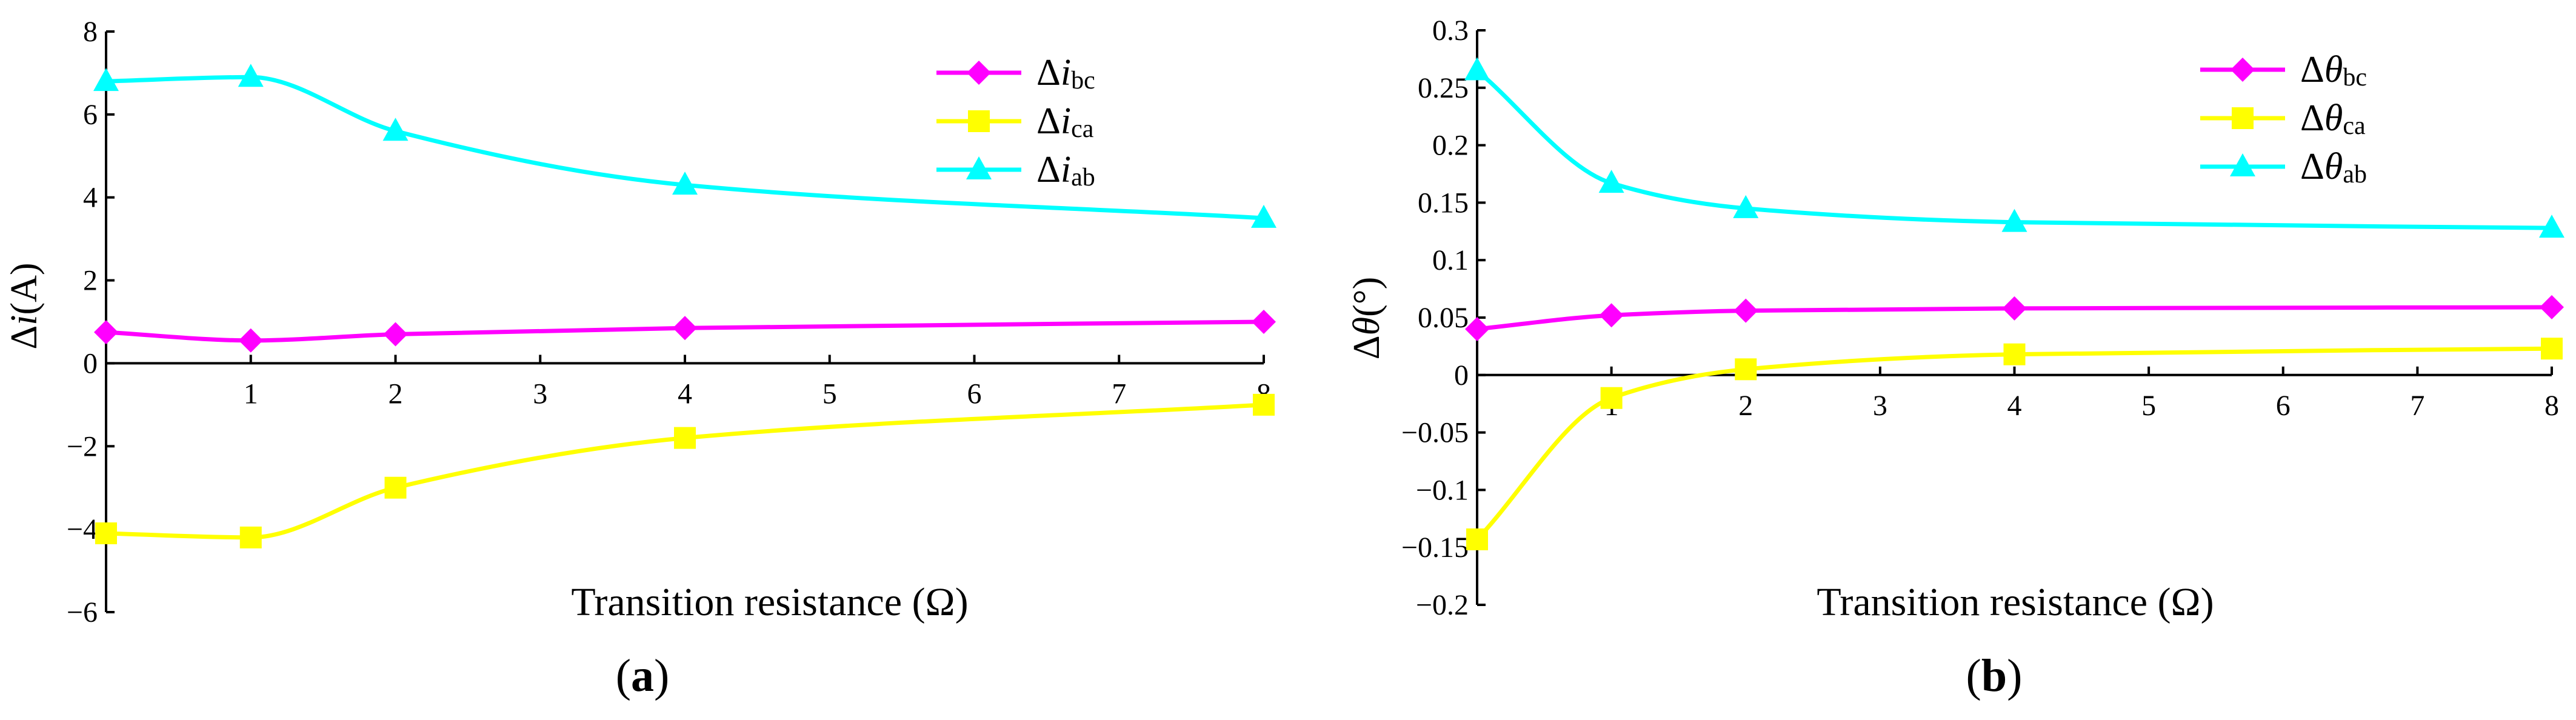 This screenshot has height=720, width=2576. I want to click on series-line-ca, so click(684, 471).